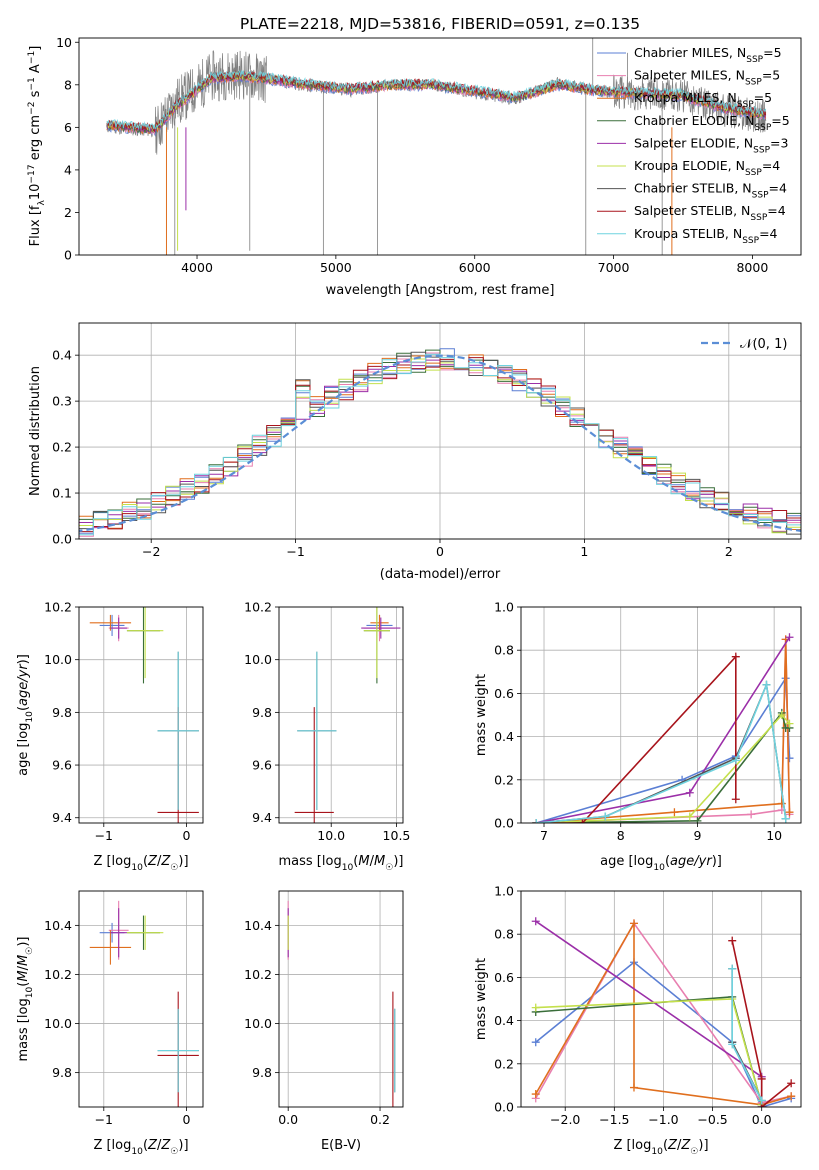 Image resolution: width=819 pixels, height=1170 pixels. I want to click on y-tick-label: 8, so click(68, 84).